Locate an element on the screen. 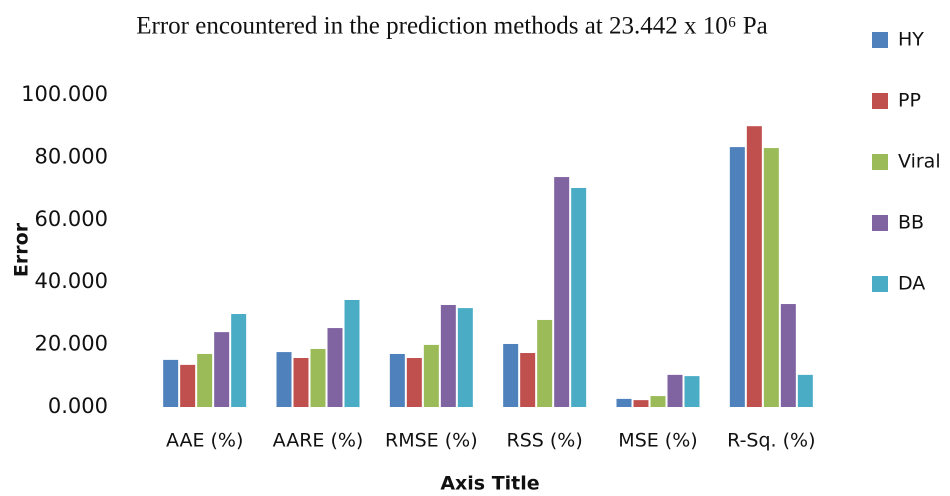 This screenshot has width=950, height=496. y-tick-label: 0.000 is located at coordinates (78, 406).